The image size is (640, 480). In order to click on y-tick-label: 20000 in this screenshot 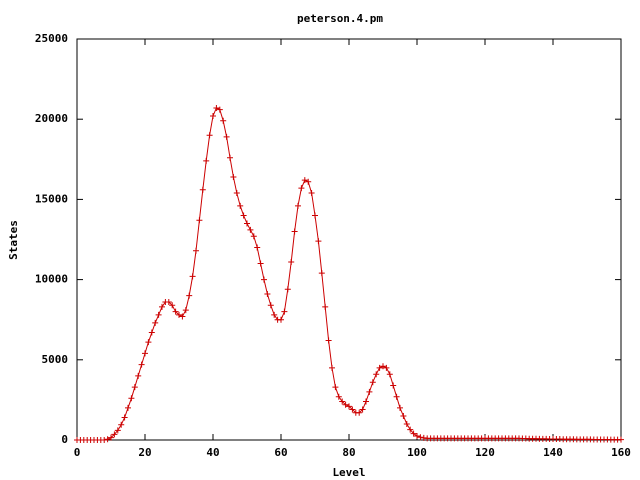, I will do `click(51, 118)`.